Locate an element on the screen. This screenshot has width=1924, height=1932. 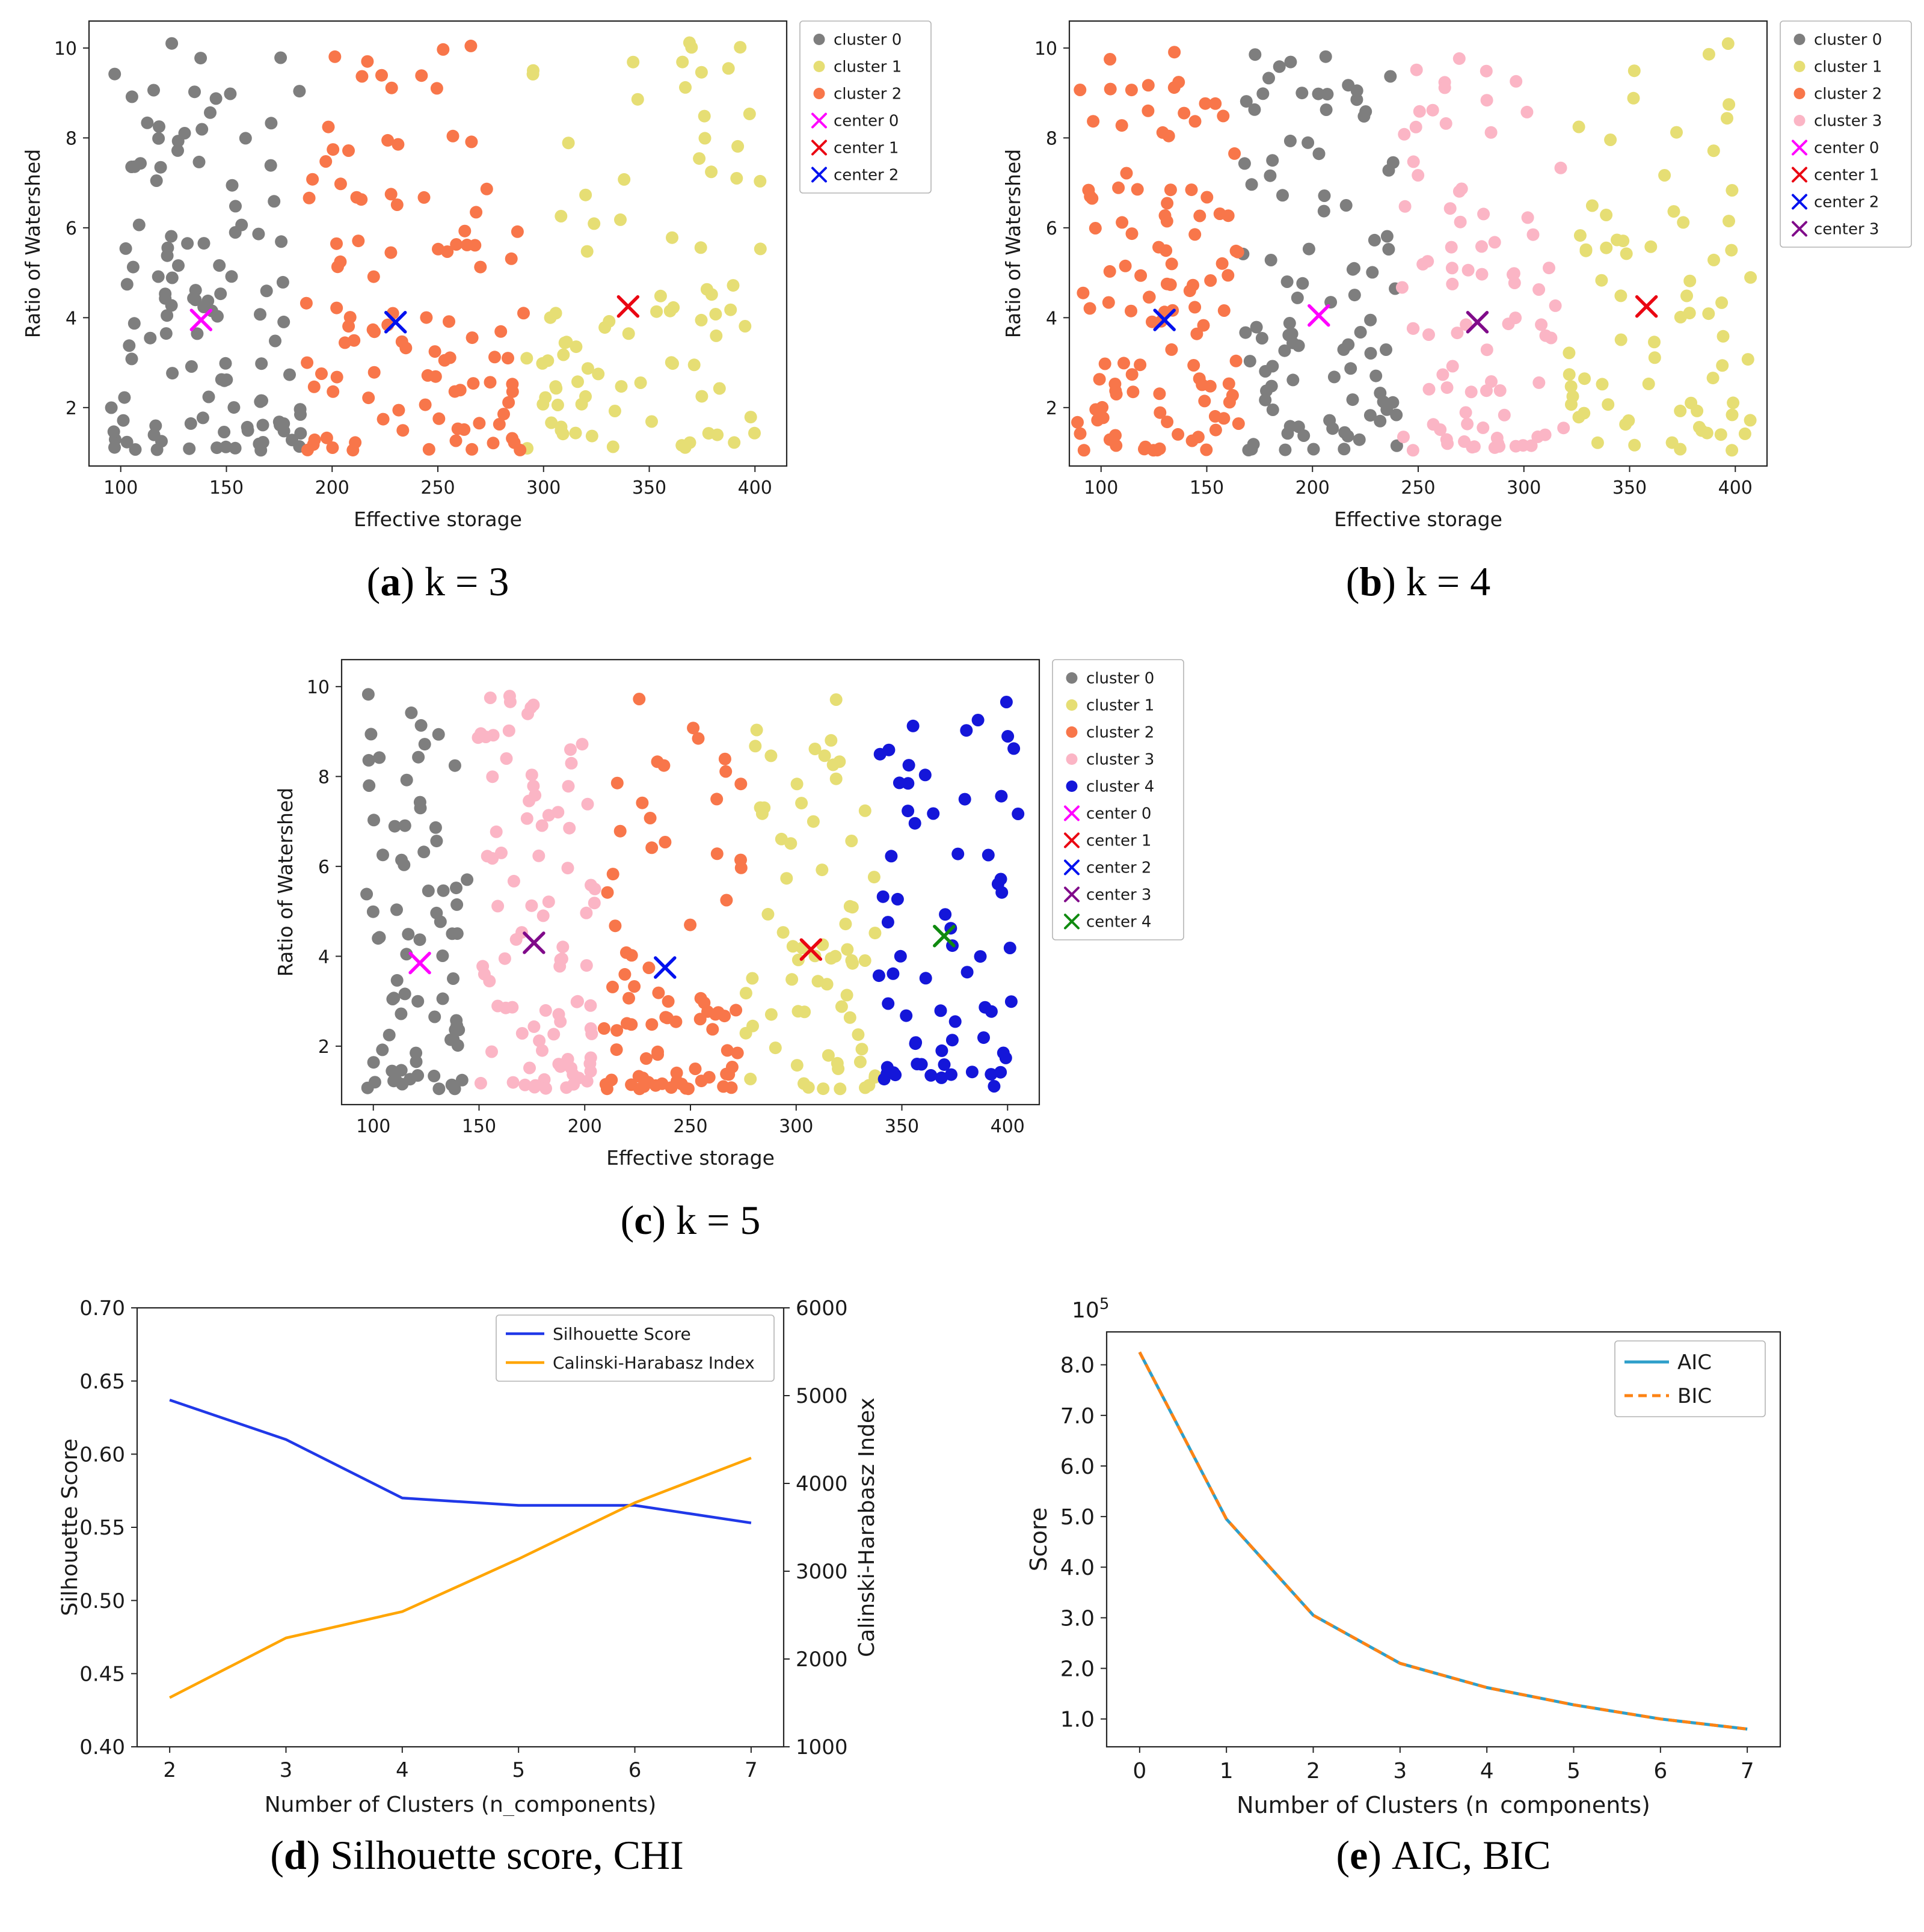
x-axis-label: Effective storage is located at coordinates (438, 519).